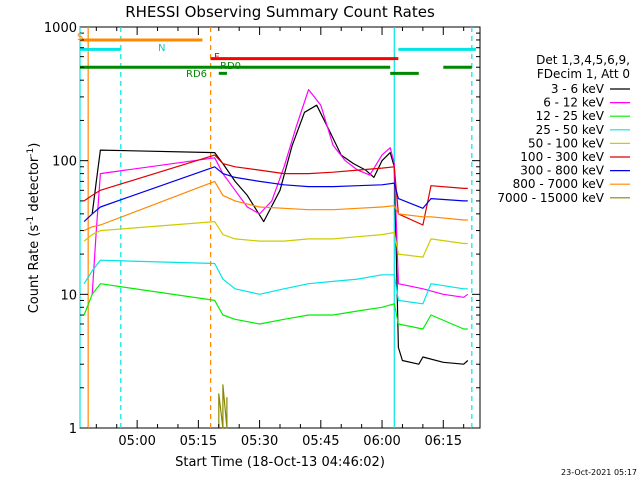 Image resolution: width=640 pixels, height=480 pixels. I want to click on y-tick-label-0: 1, so click(73, 429).